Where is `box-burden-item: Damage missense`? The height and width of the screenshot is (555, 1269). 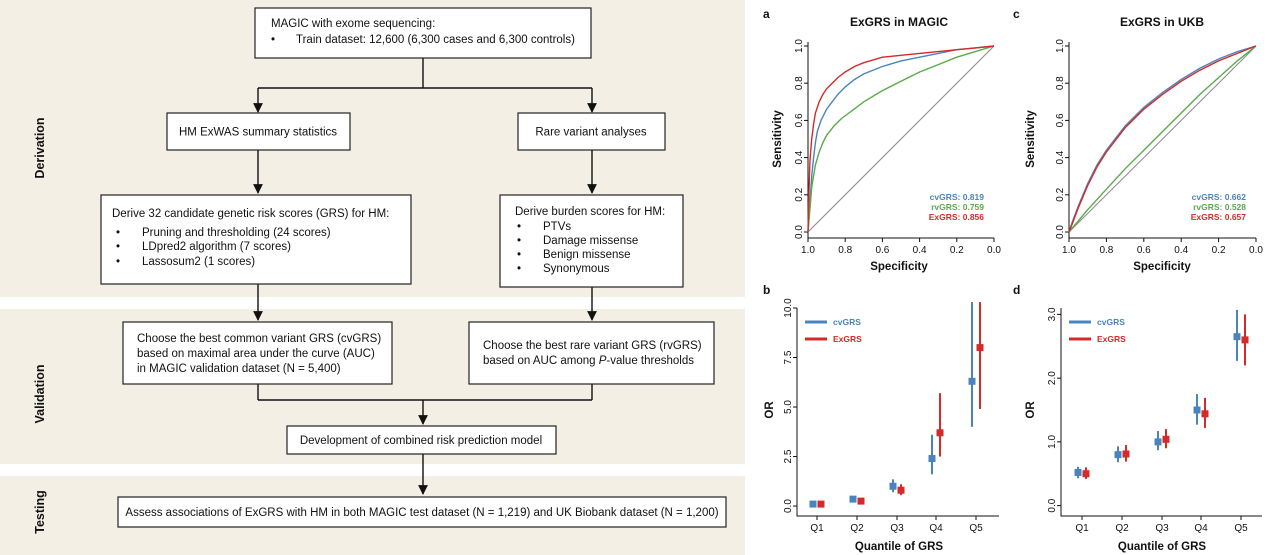 box-burden-item: Damage missense is located at coordinates (590, 241).